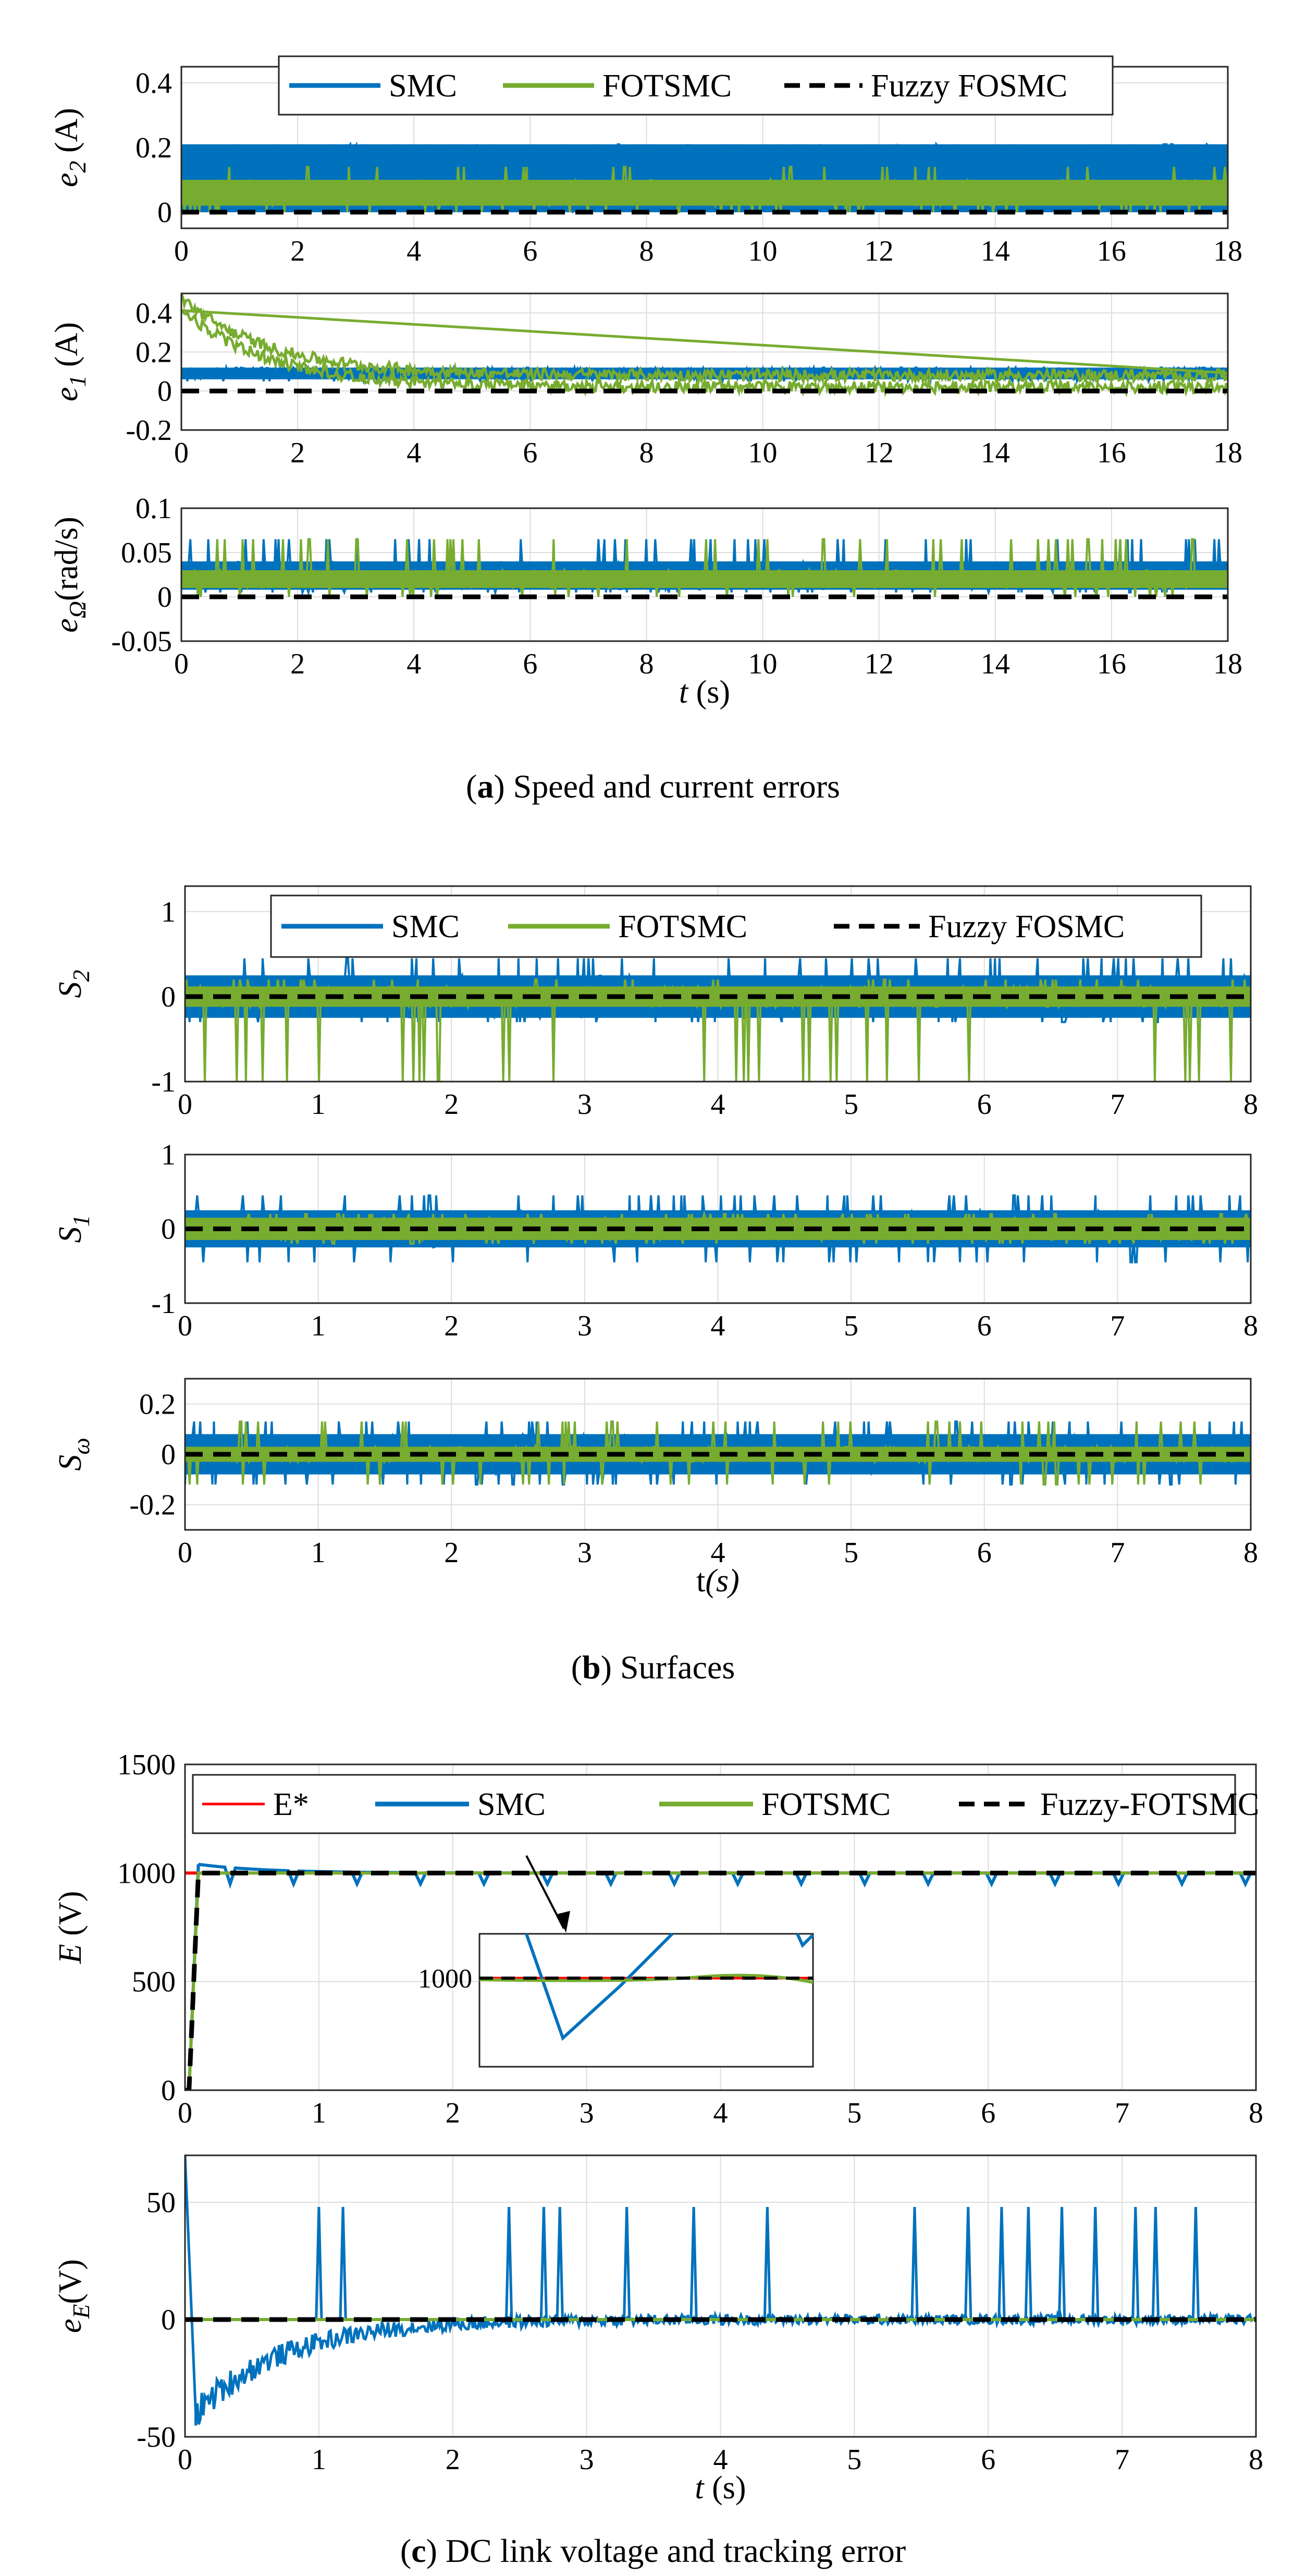  What do you see at coordinates (564, 1922) in the screenshot?
I see `inset-pointer-arrowhead` at bounding box center [564, 1922].